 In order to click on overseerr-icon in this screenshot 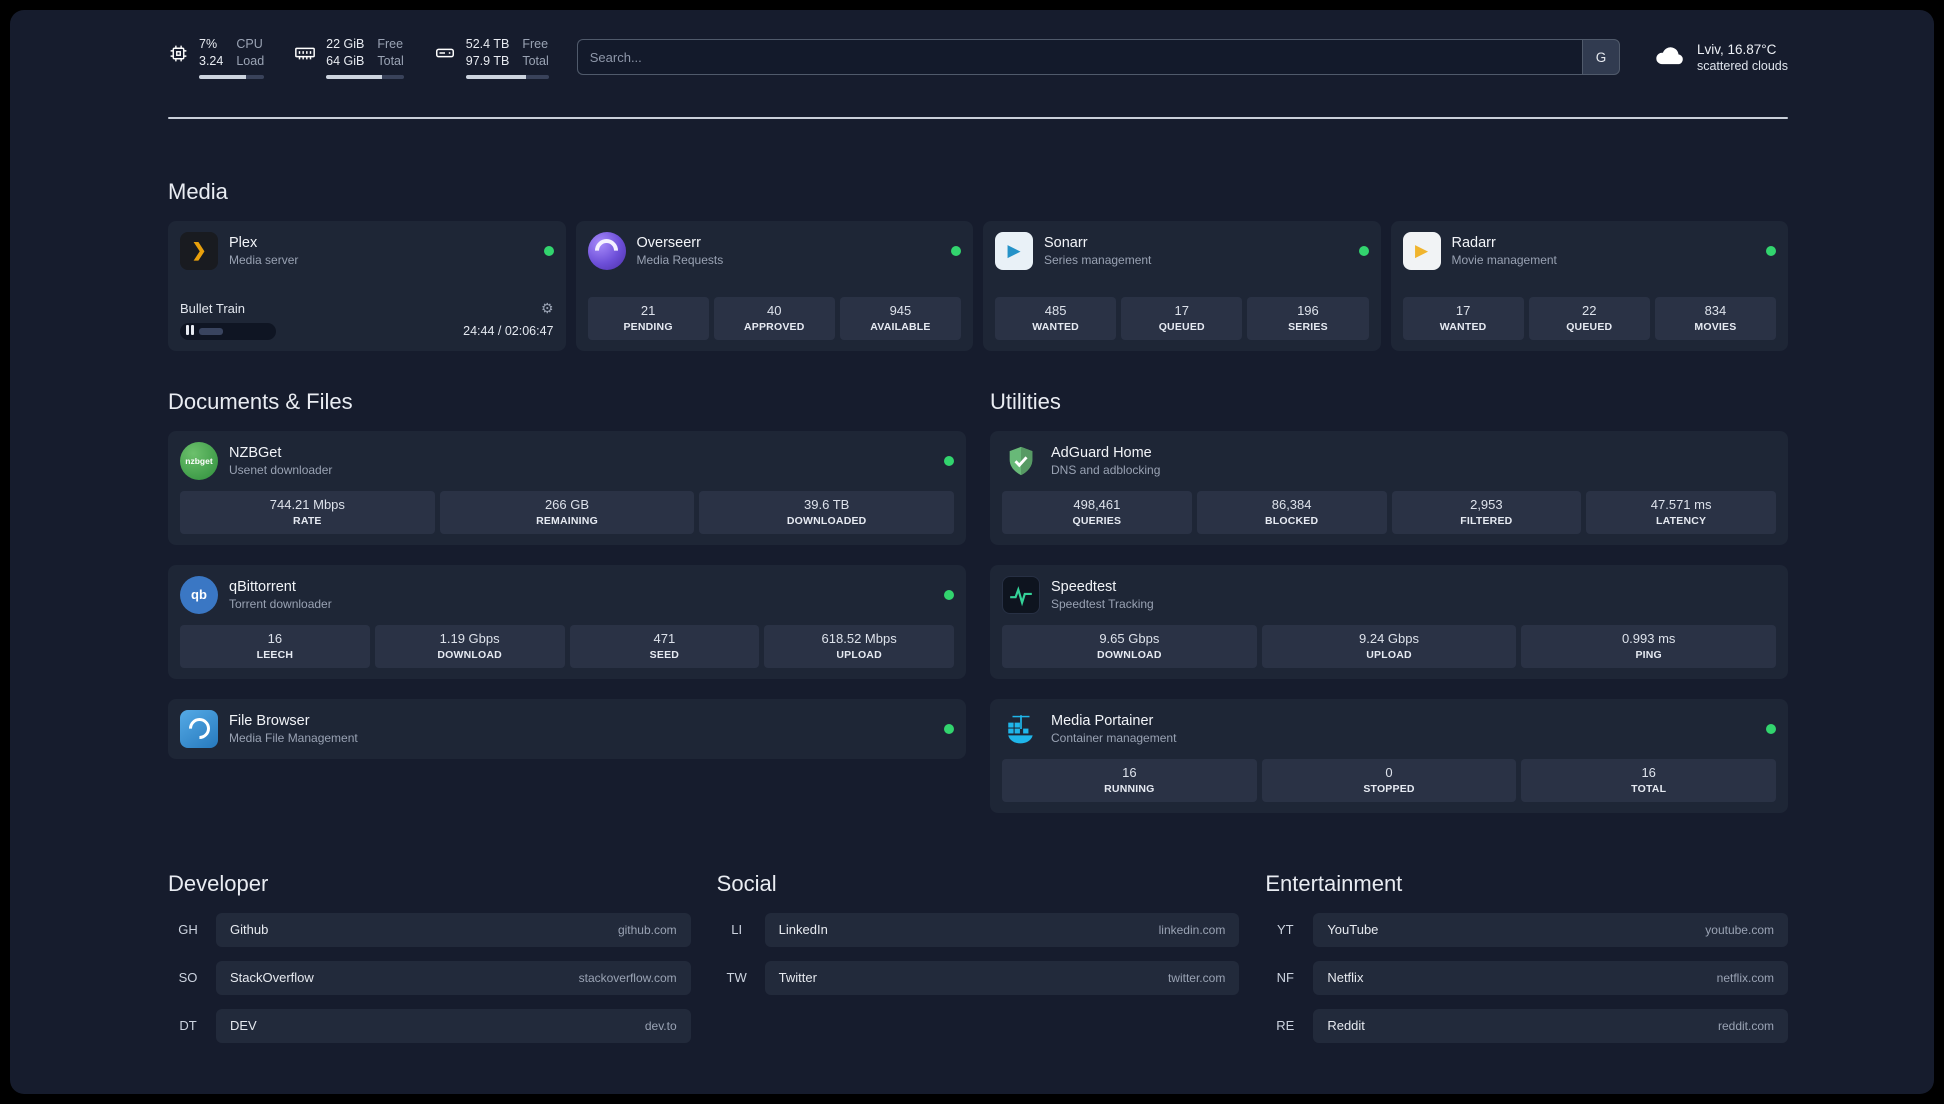, I will do `click(606, 250)`.